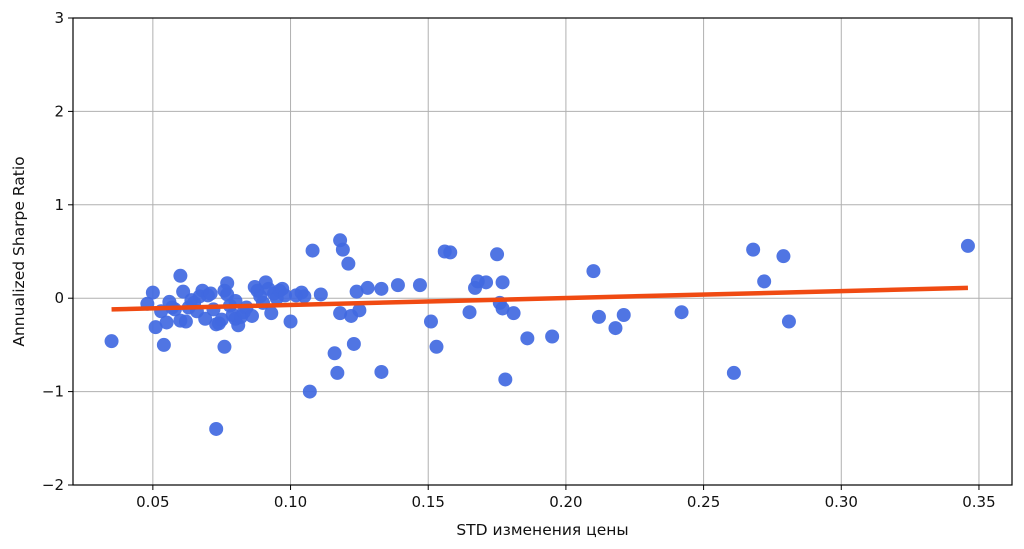 This screenshot has height=549, width=1024. I want to click on x-tick-label: 0.05, so click(152, 502).